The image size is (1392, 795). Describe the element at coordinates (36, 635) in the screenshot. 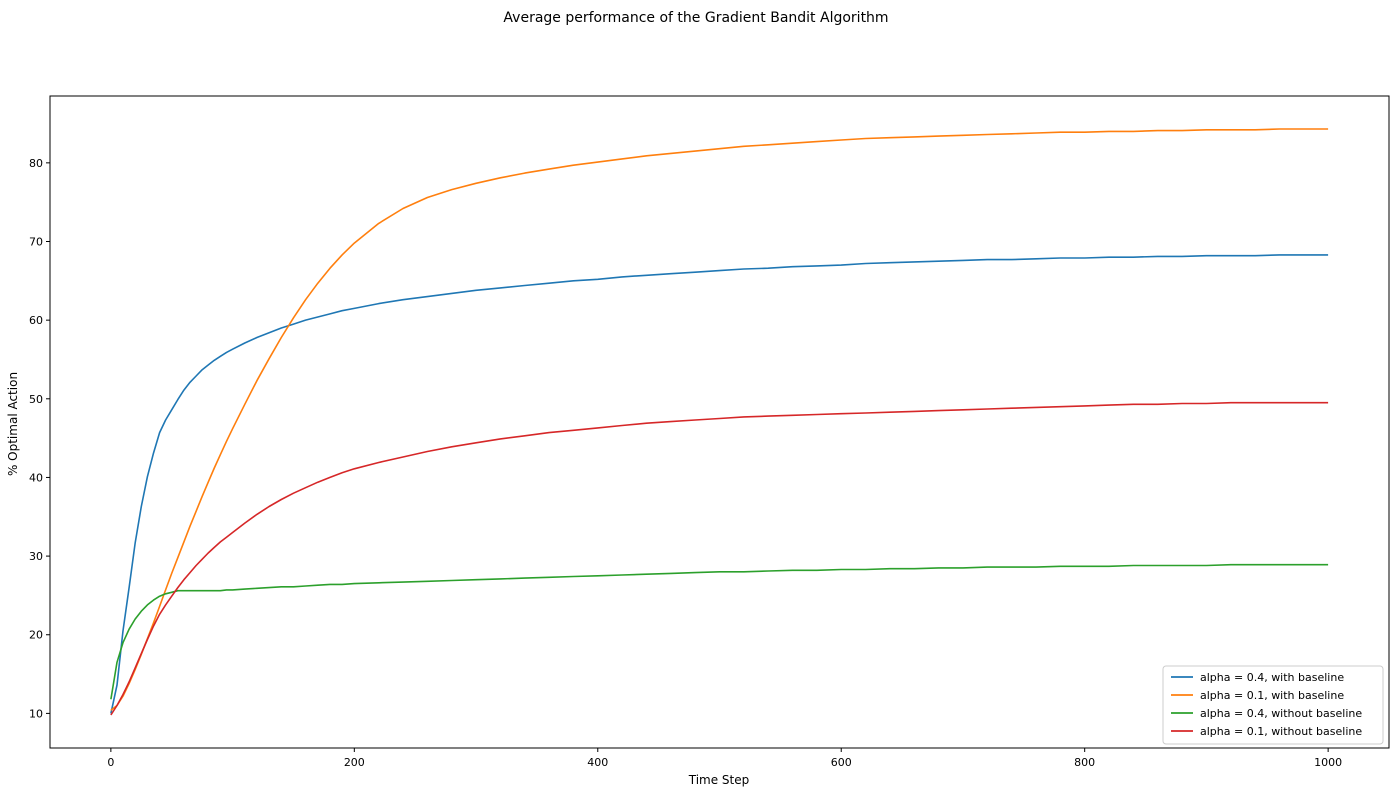

I see `y-tick-label: 20` at that location.